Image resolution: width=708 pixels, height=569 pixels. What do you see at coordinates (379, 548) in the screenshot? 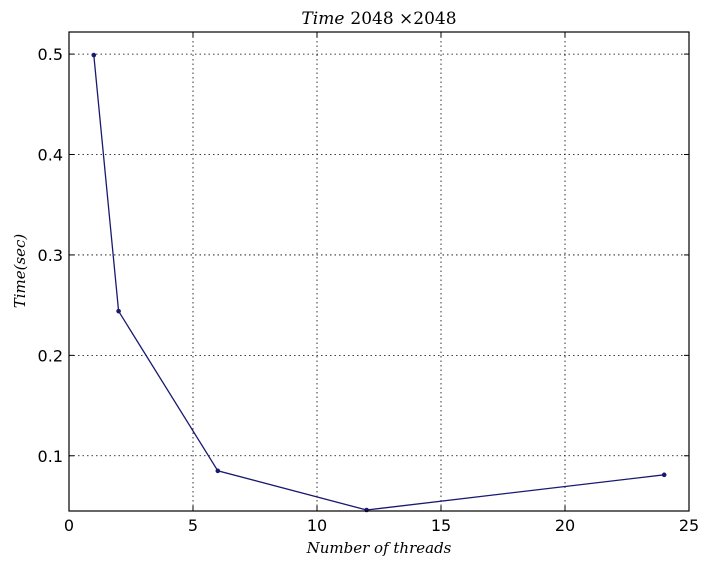
I see `x-axis-label: Number of threads` at bounding box center [379, 548].